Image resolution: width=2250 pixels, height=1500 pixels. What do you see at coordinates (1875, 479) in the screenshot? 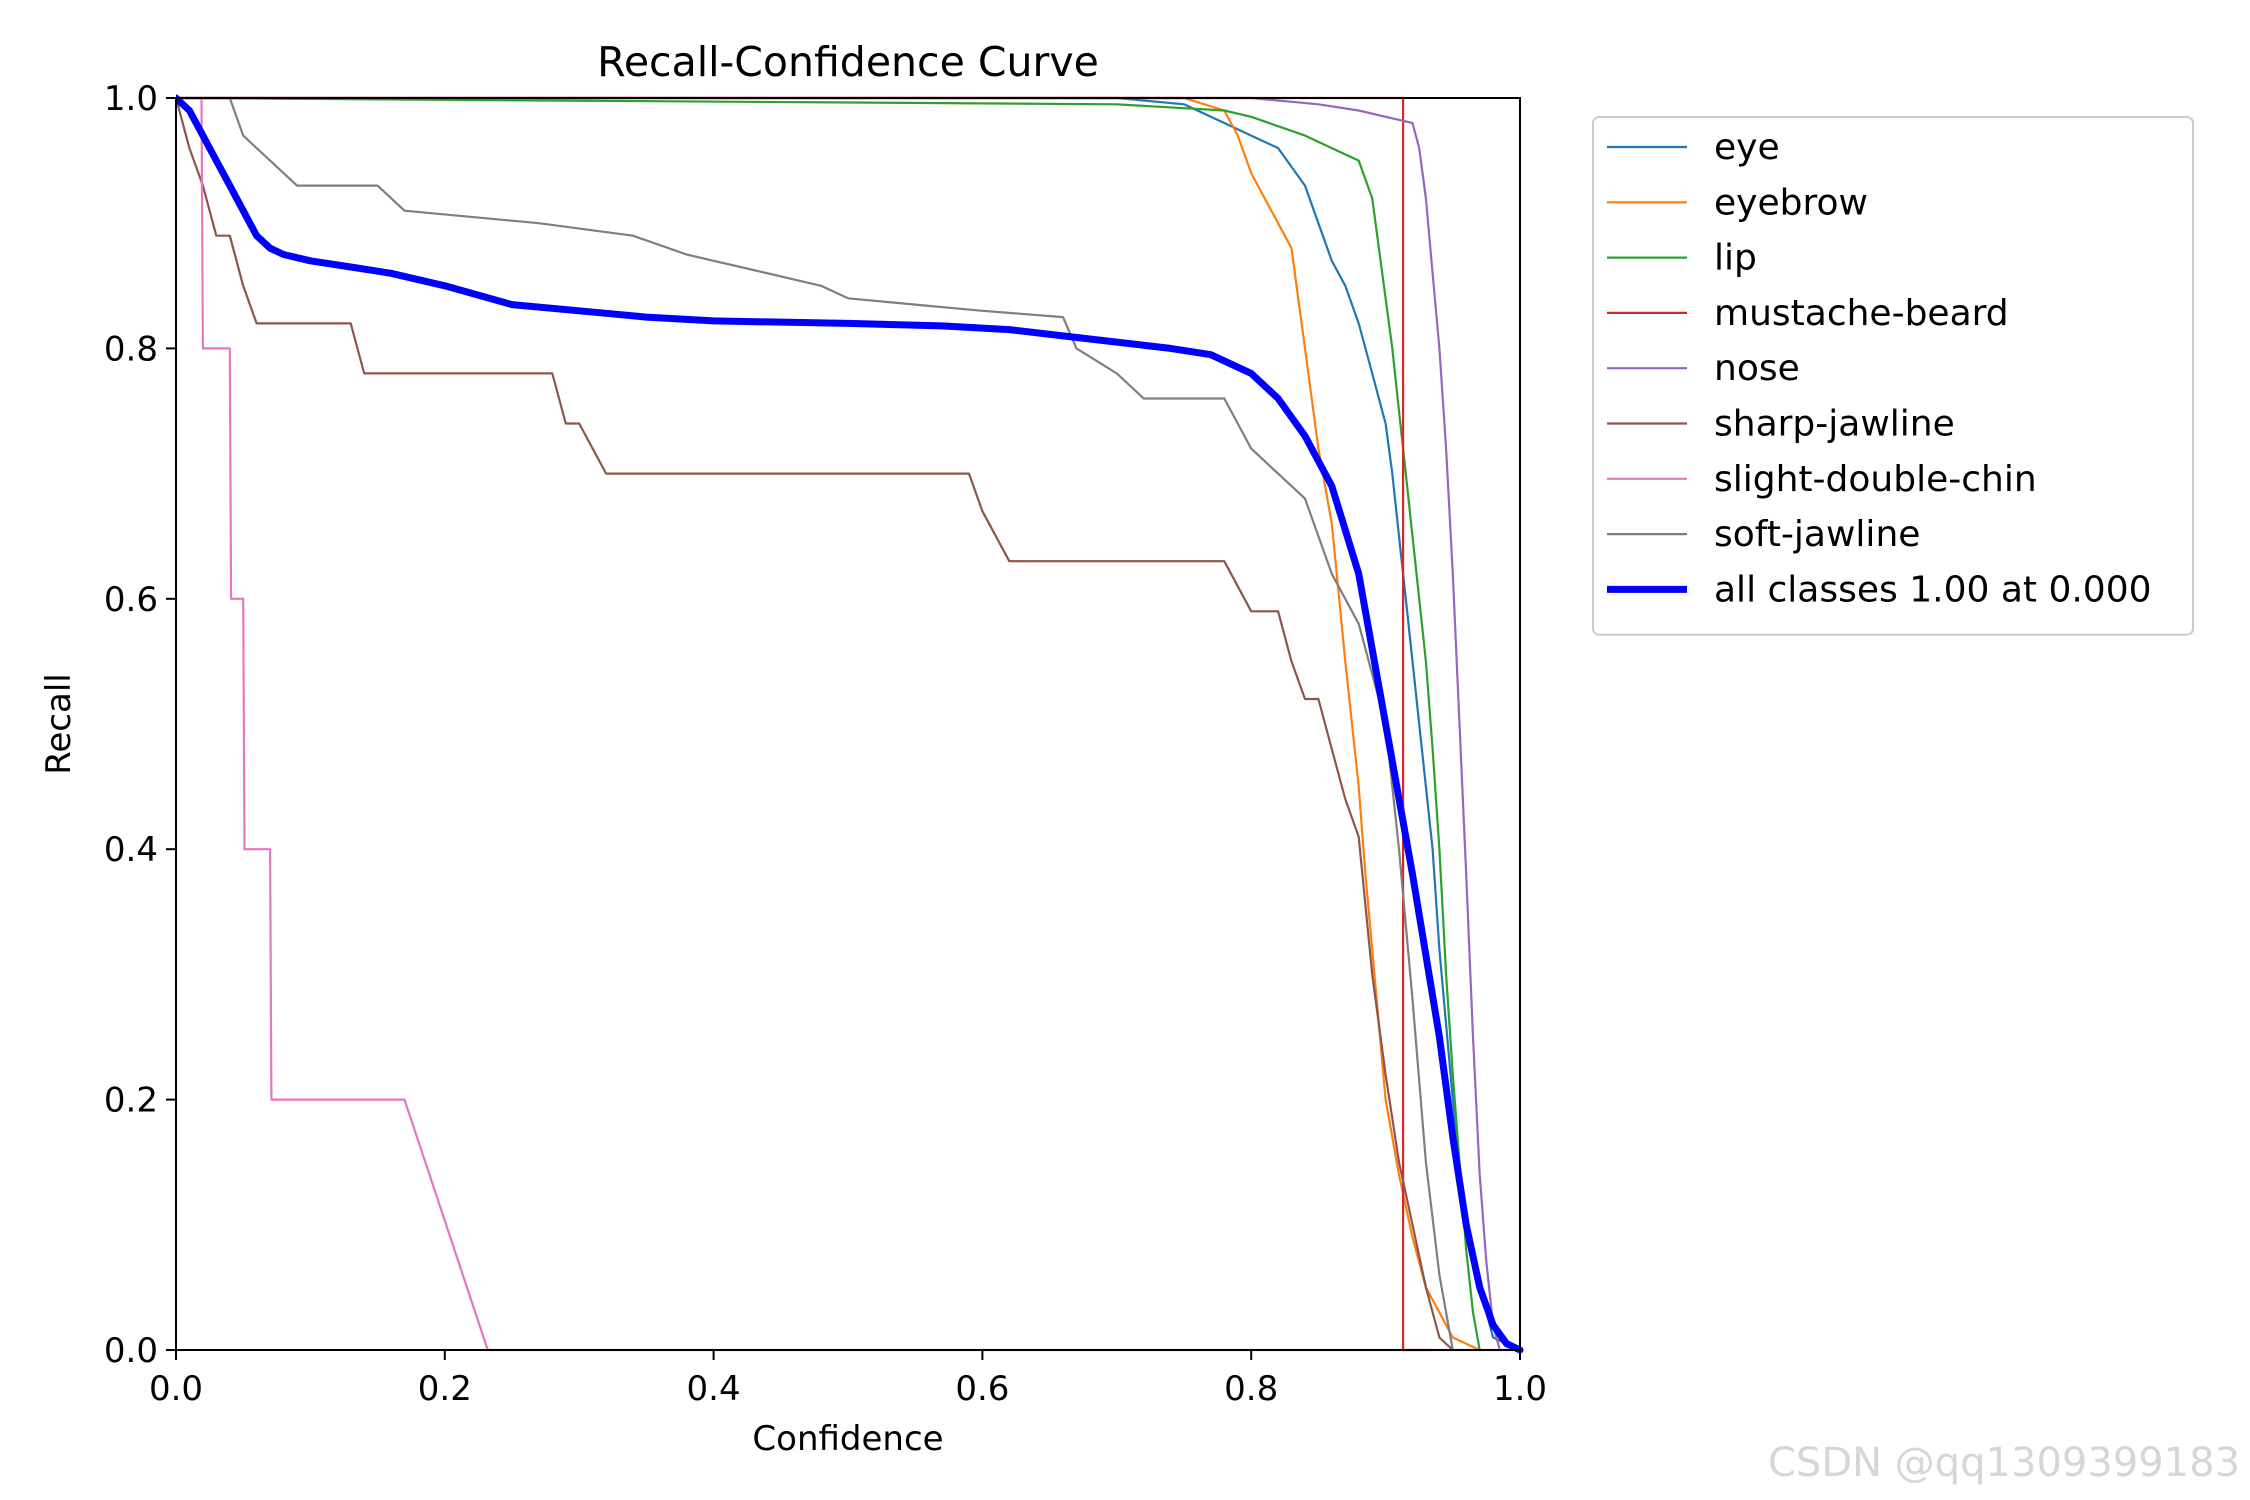
I see `legend-label-slight-double-chin: slight-double-chin` at bounding box center [1875, 479].